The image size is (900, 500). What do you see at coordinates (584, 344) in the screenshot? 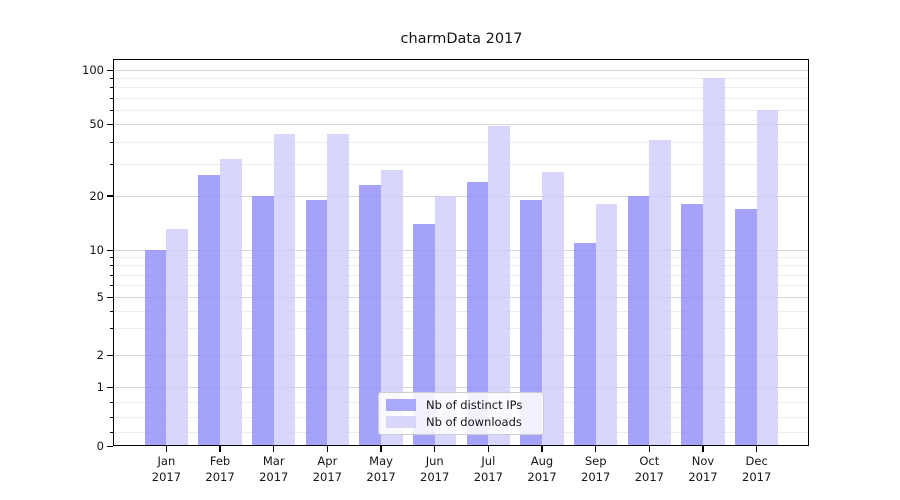
I see `bar-distinct-ips-sep` at bounding box center [584, 344].